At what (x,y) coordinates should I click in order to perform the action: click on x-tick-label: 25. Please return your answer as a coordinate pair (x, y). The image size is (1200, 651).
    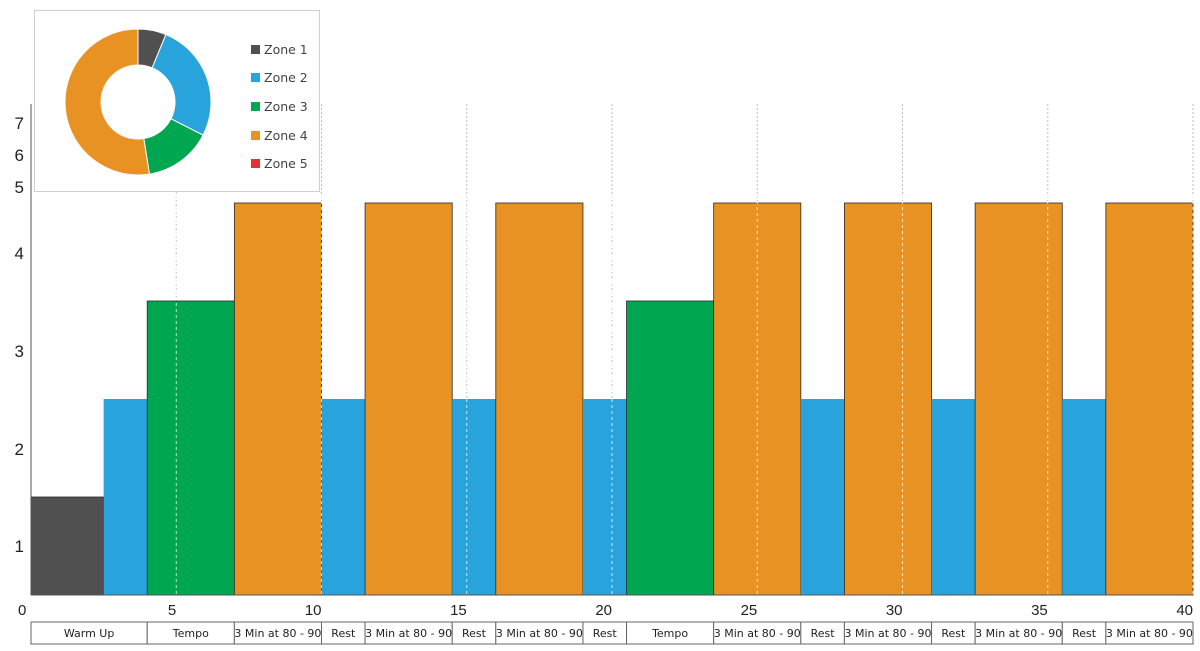
    Looking at the image, I should click on (749, 610).